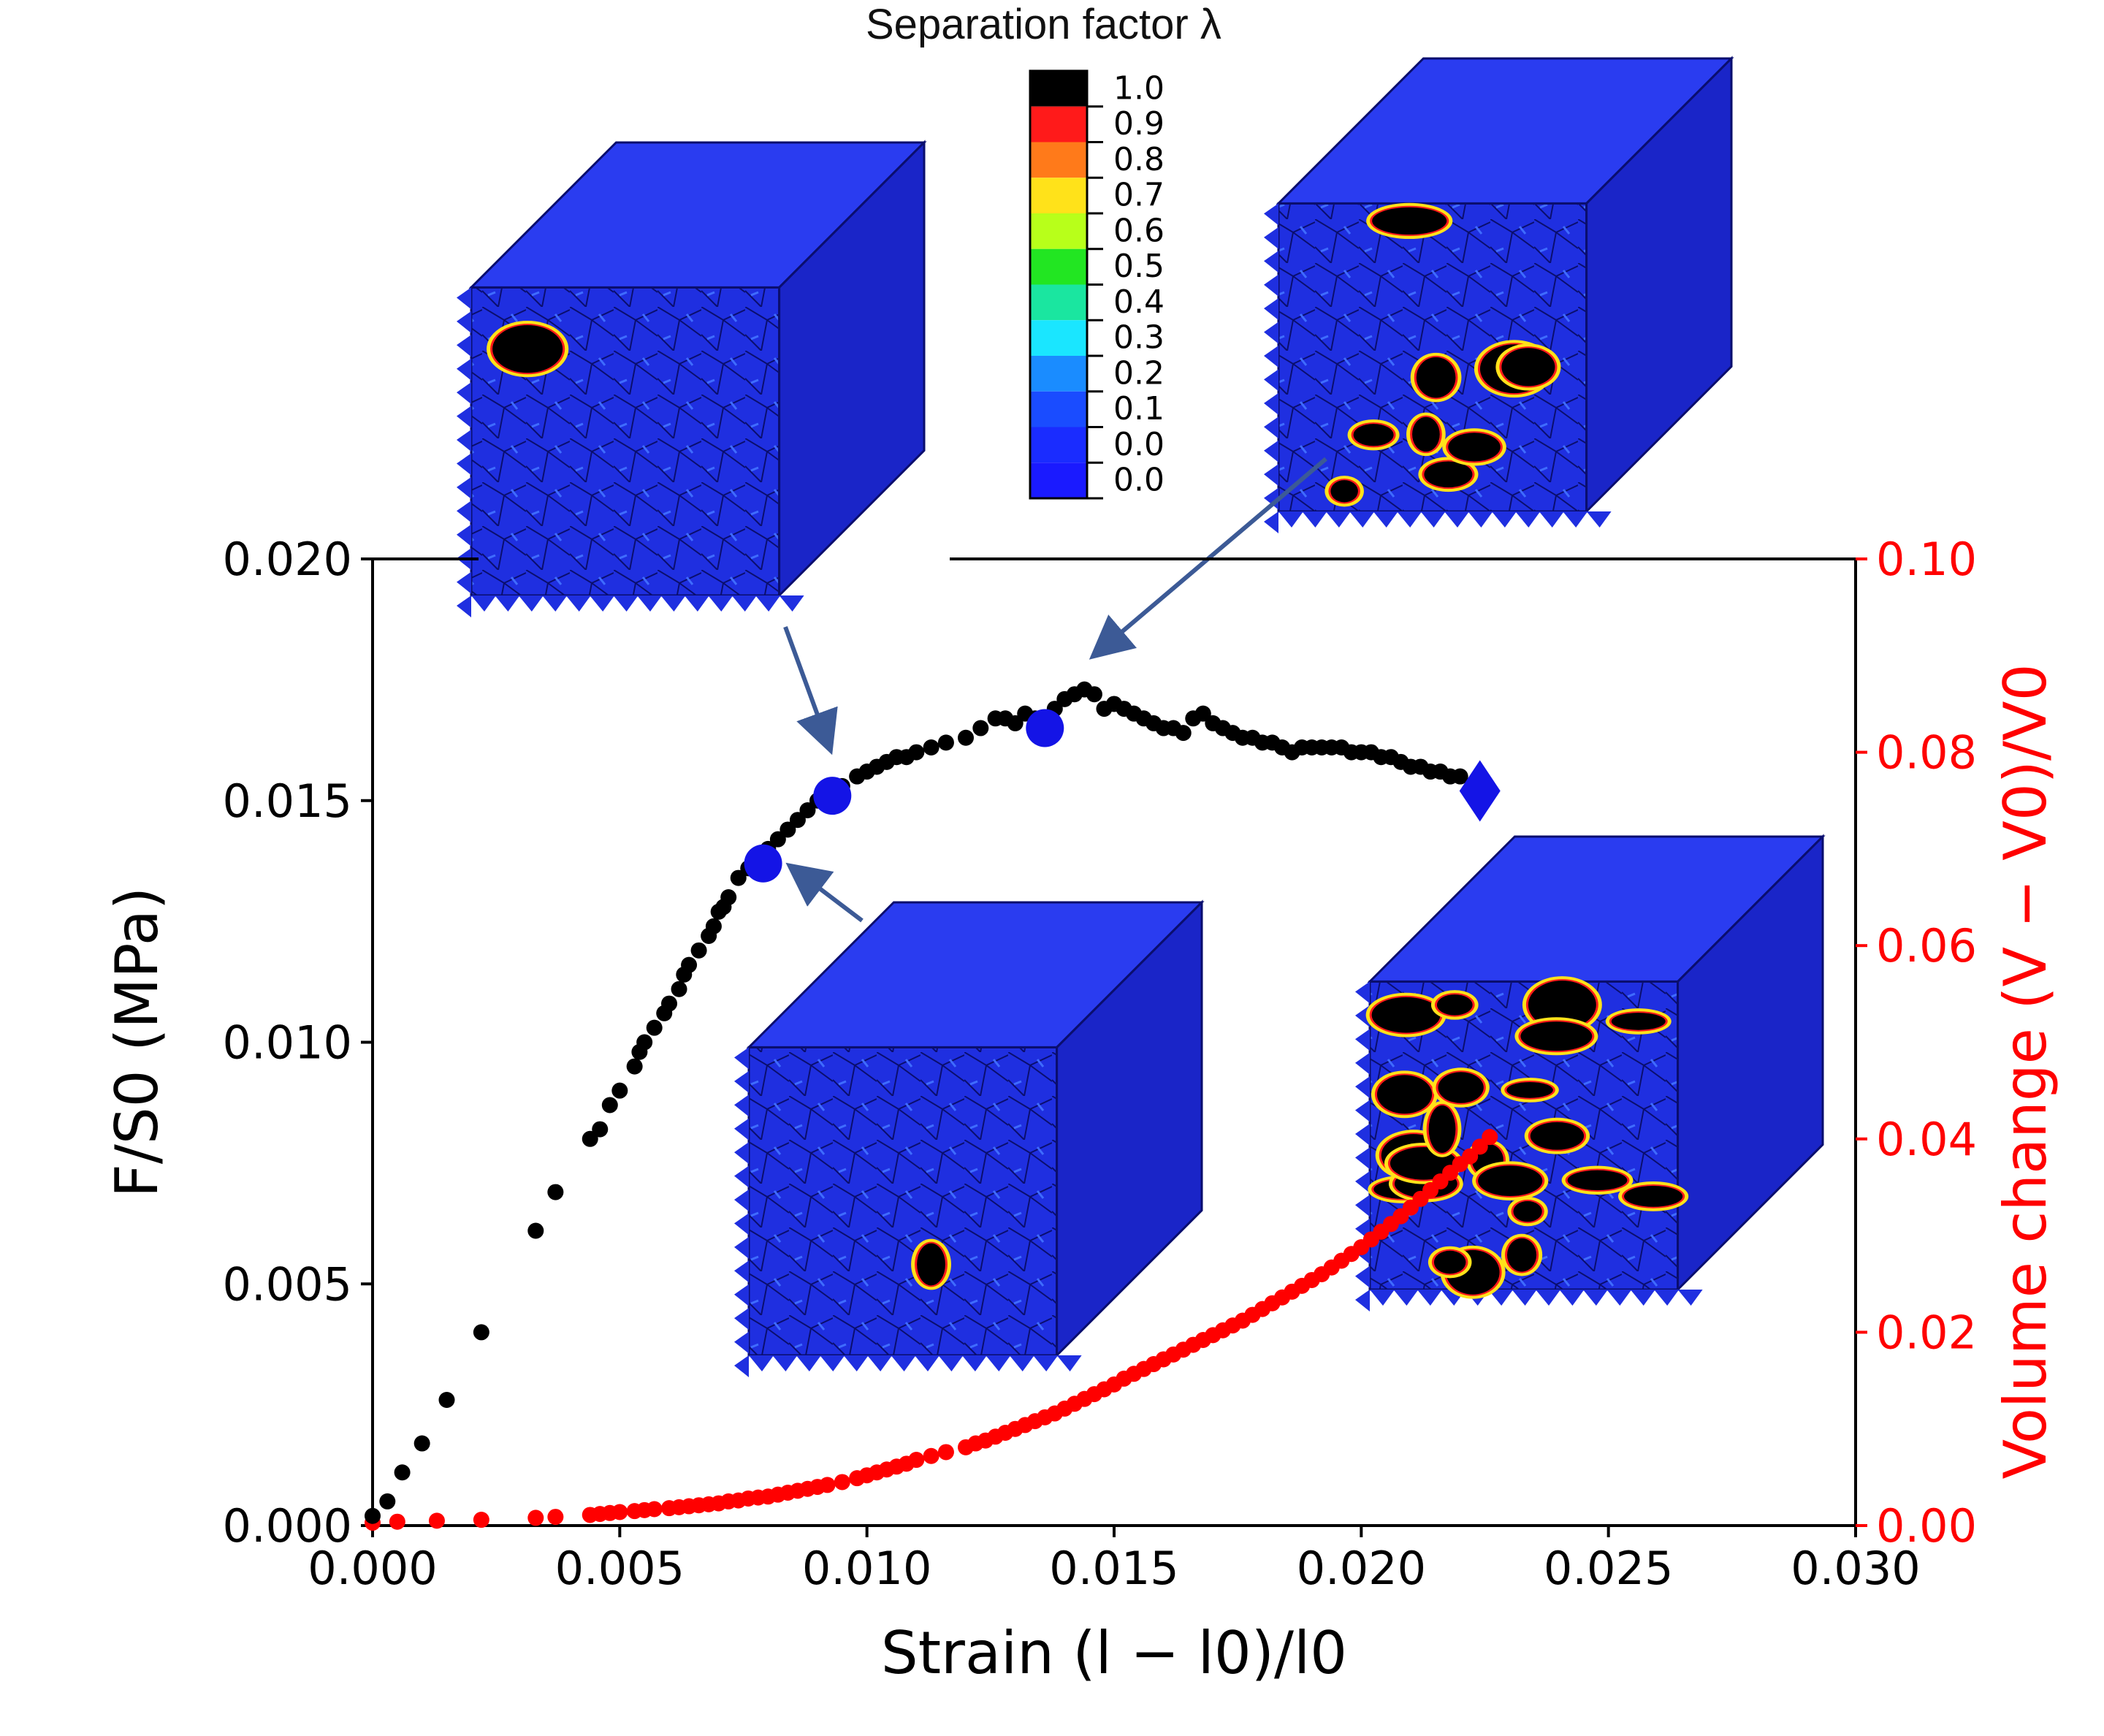  I want to click on x-tick-label: 0.025, so click(1609, 1568).